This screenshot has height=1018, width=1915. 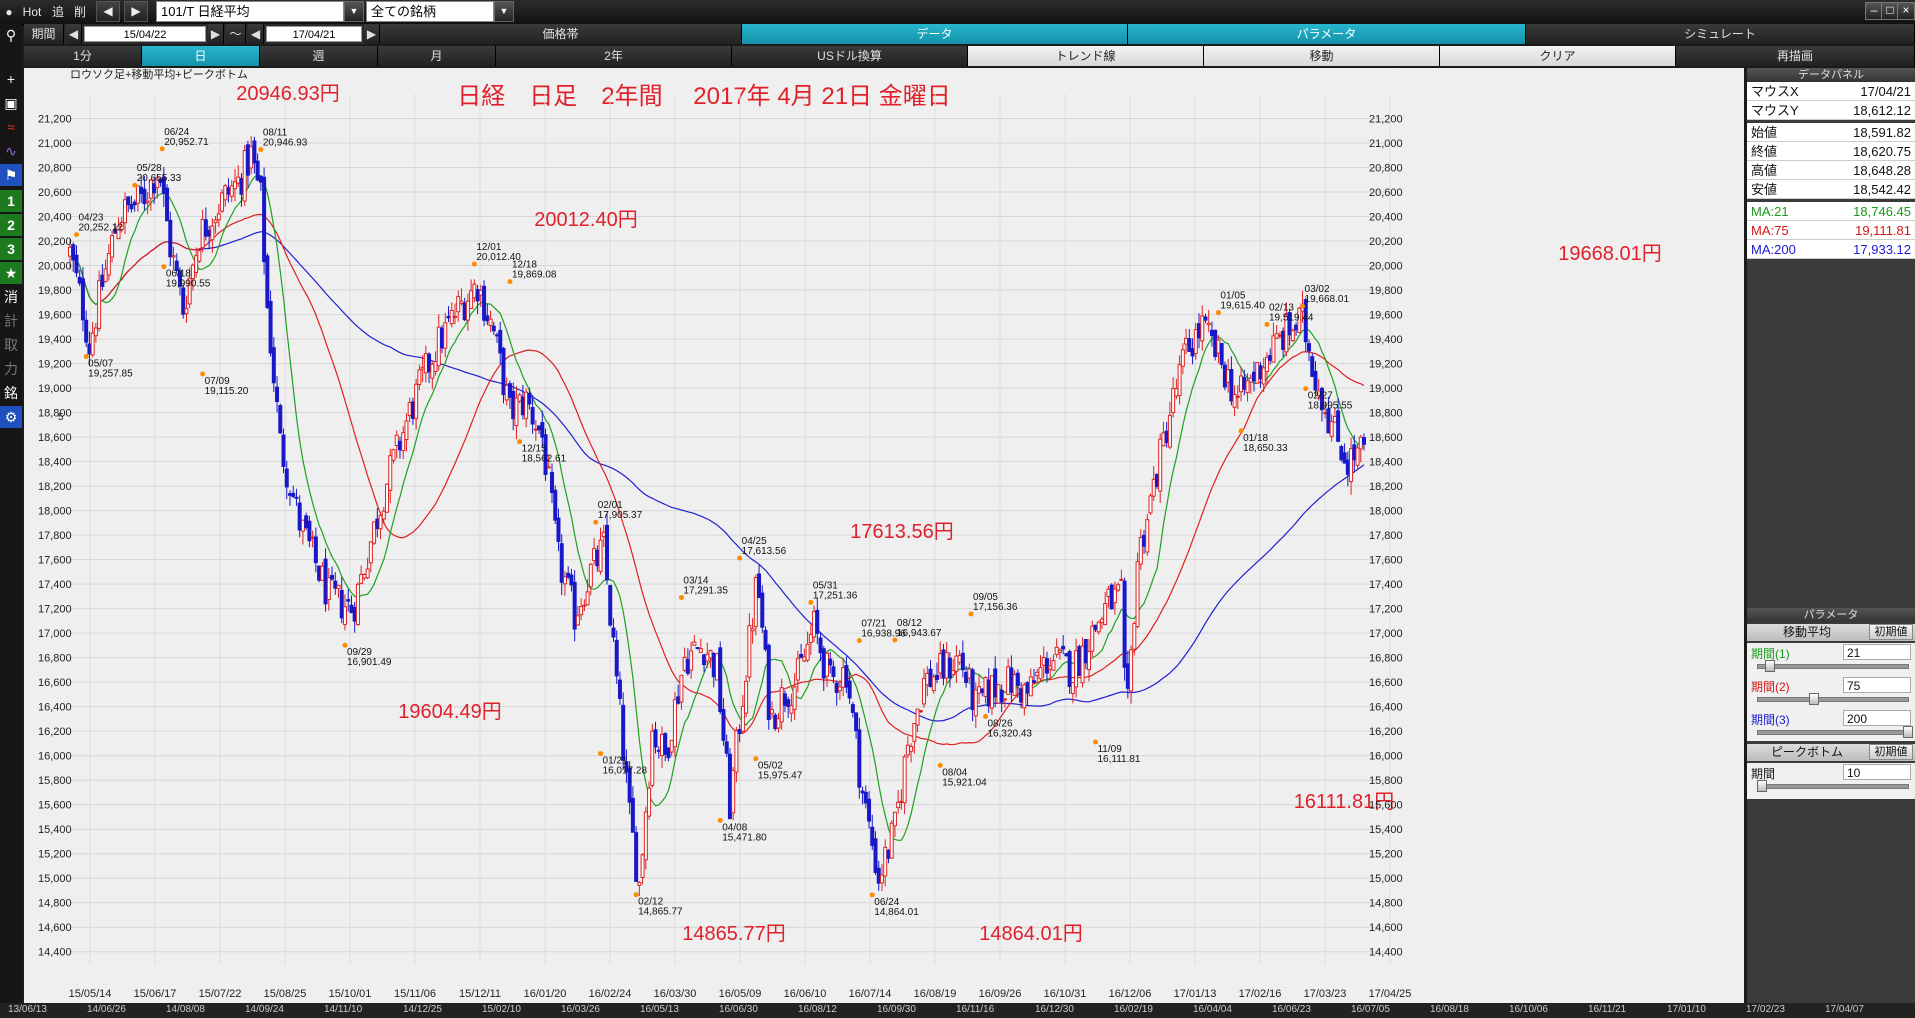 I want to click on y-tick-label: 20,200, so click(x=55, y=242).